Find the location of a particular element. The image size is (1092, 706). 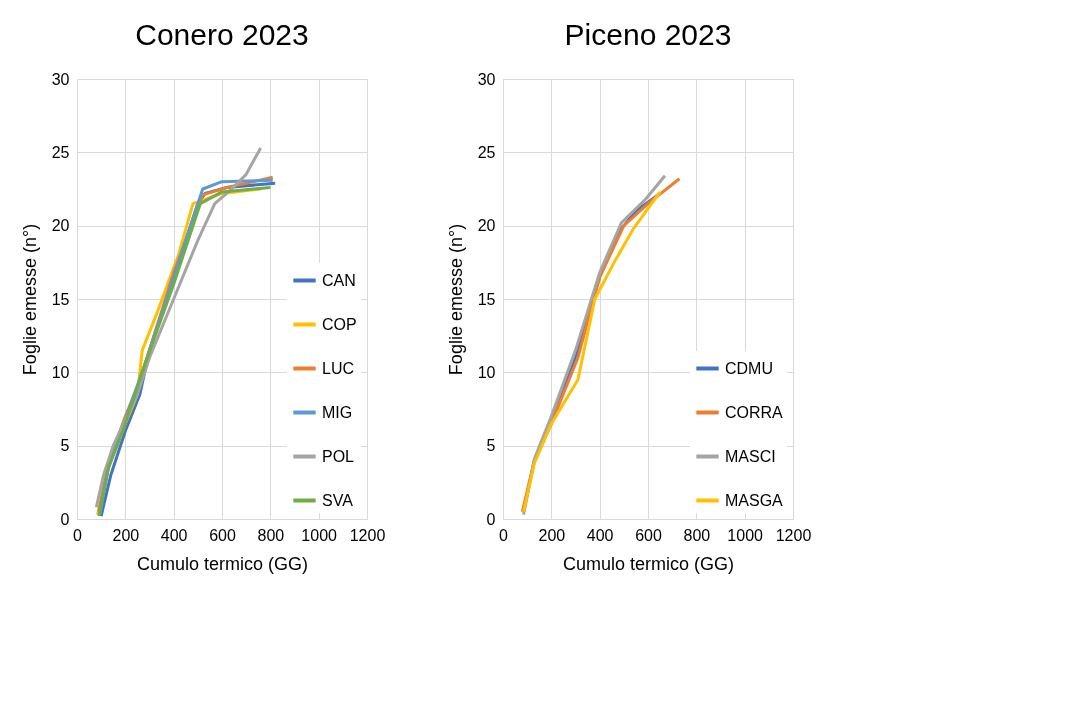

chart-title: Piceno 2023 is located at coordinates (648, 34).